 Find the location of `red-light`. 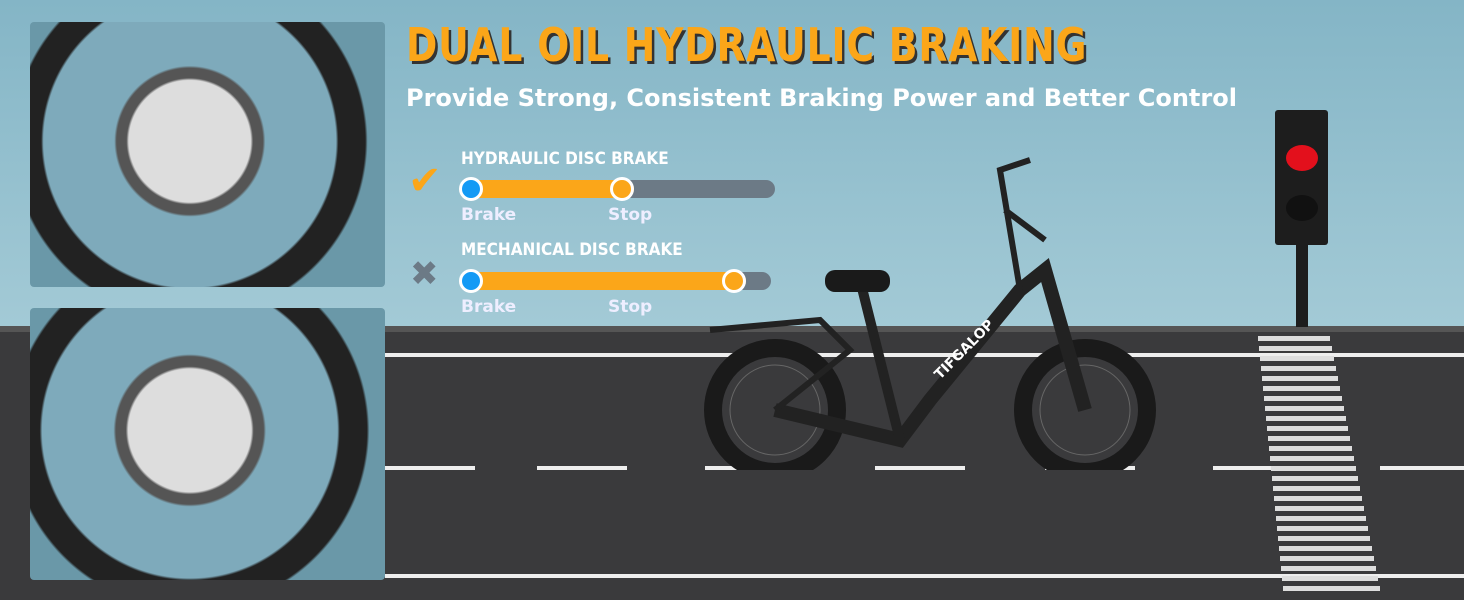

red-light is located at coordinates (1302, 158).